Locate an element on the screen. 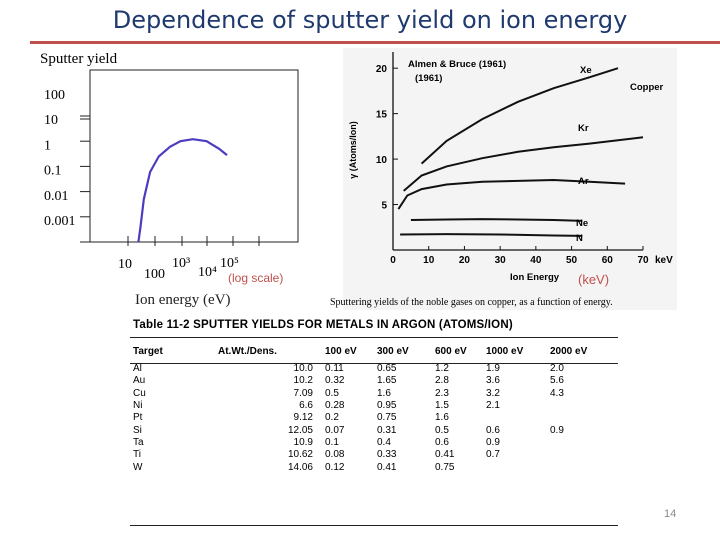 This screenshot has height=540, width=720. chart2-series-label: Ne is located at coordinates (582, 223).